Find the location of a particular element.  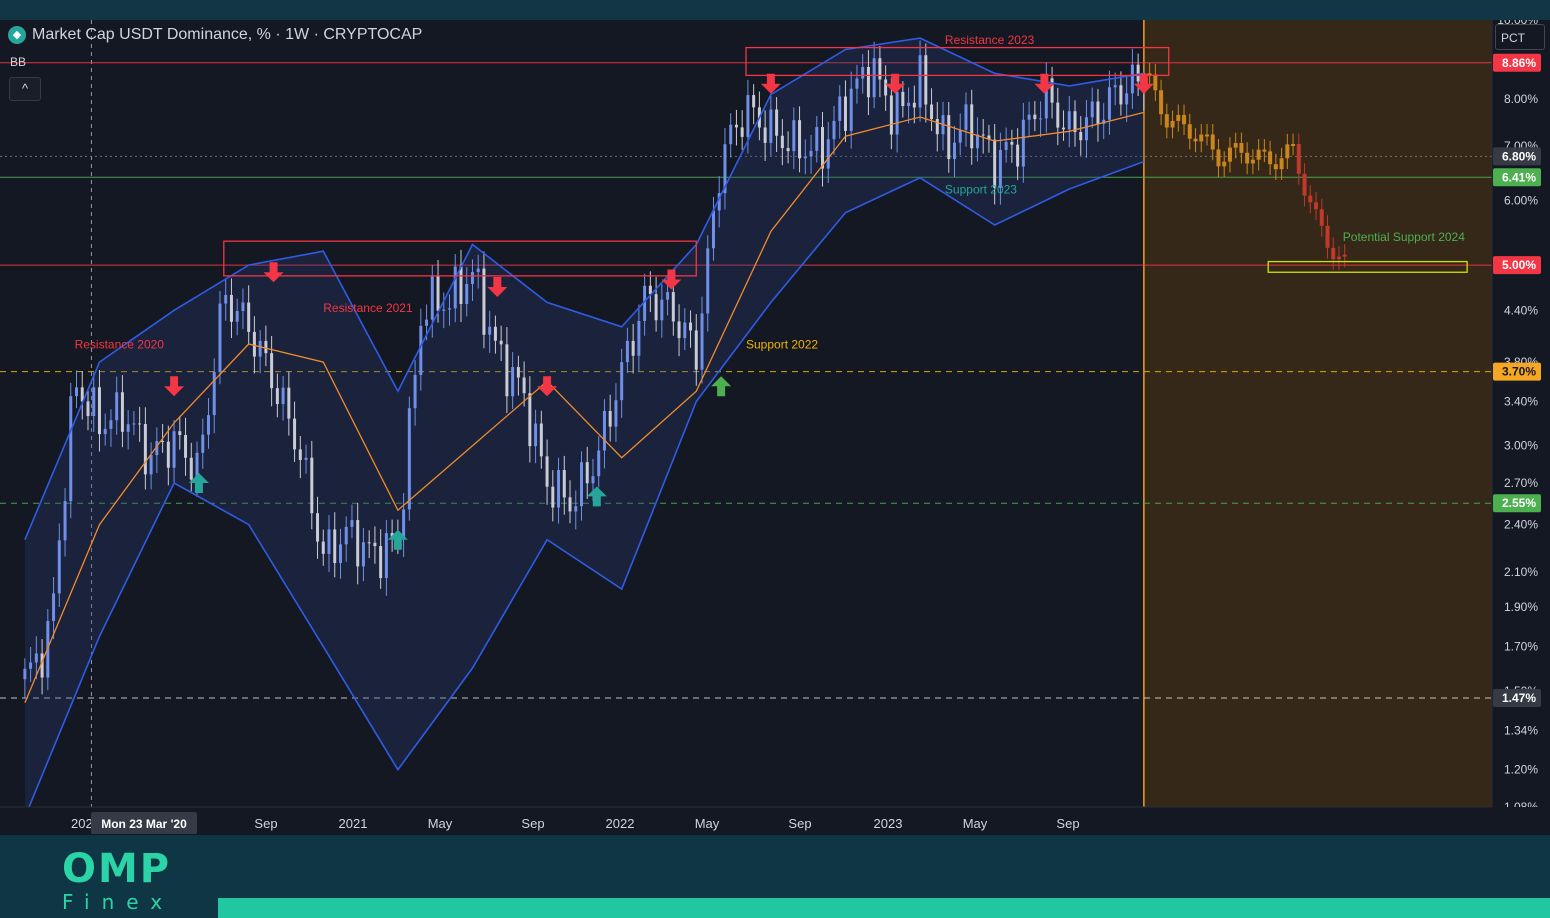

y-tick-label: 2.70% is located at coordinates (1521, 483).